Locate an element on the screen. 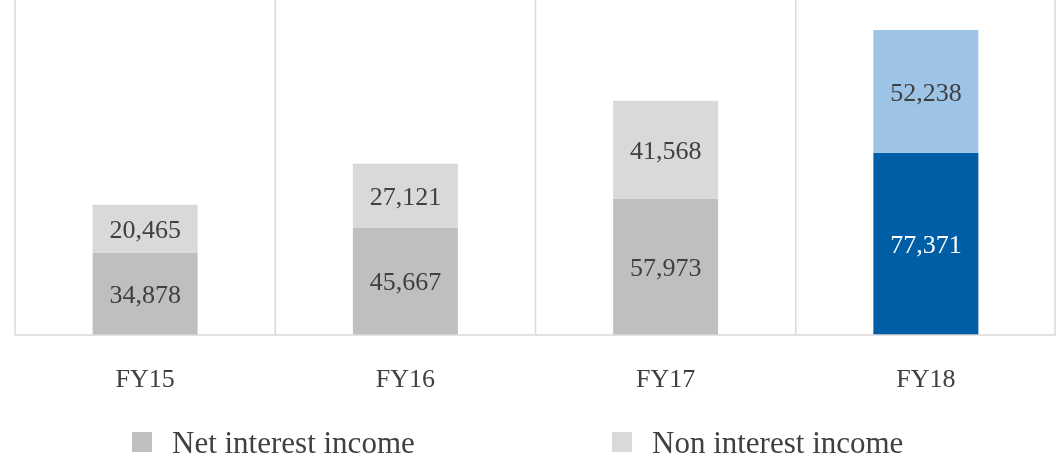 Image resolution: width=1056 pixels, height=460 pixels. x-tick-label: FY18 is located at coordinates (926, 379).